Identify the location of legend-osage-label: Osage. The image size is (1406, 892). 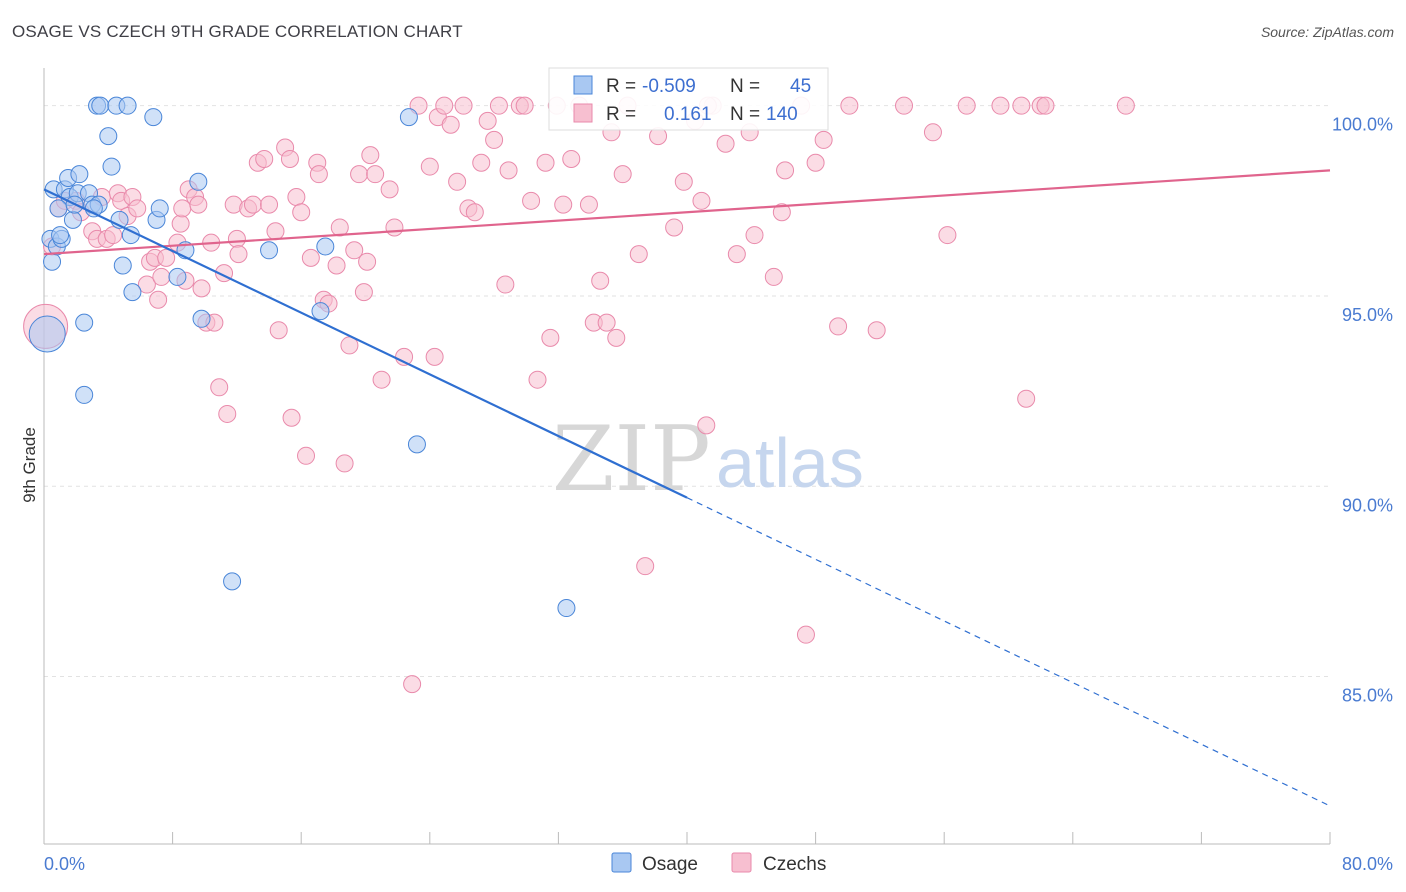
(670, 864).